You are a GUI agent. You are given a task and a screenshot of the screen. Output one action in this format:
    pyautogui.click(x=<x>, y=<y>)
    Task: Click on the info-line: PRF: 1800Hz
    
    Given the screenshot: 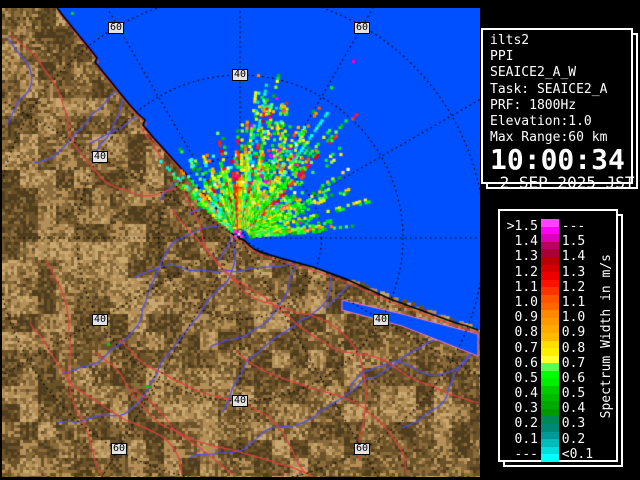 What is the action you would take?
    pyautogui.click(x=533, y=105)
    